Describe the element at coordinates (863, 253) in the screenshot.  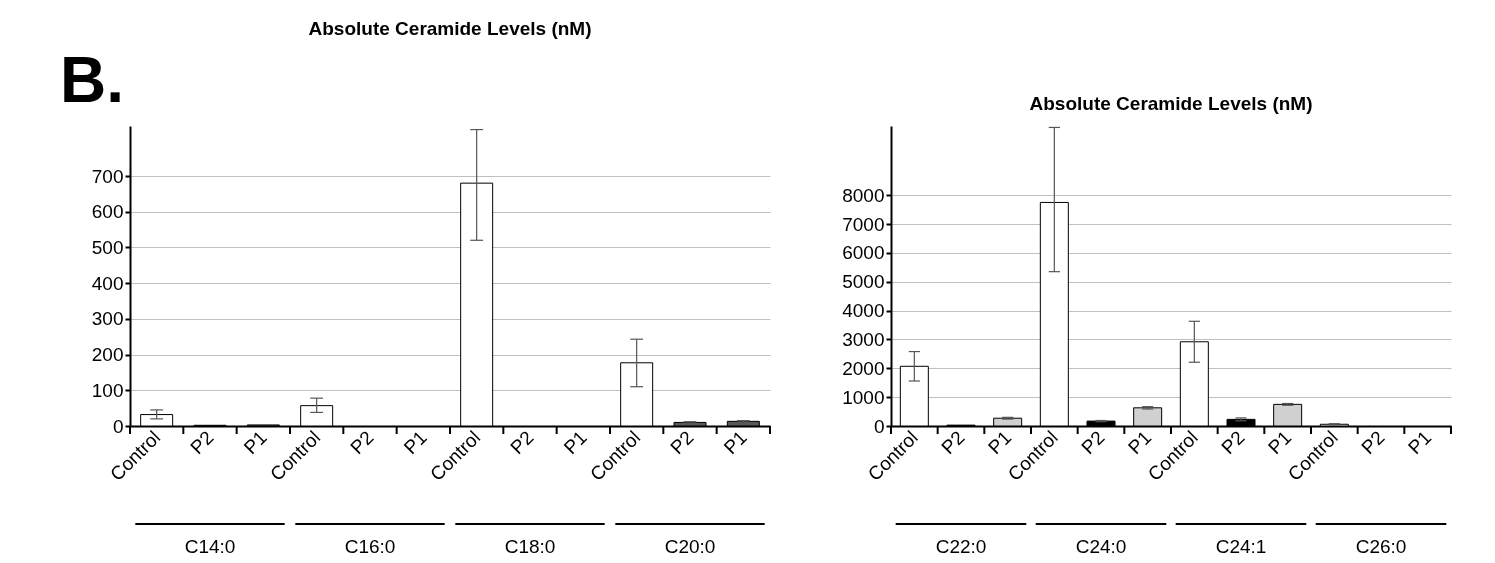
I see `y-tick-label: 6000` at that location.